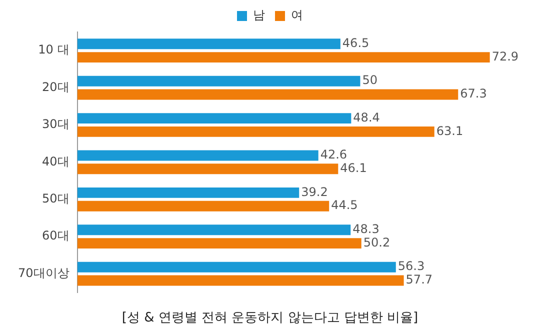 The image size is (540, 332). What do you see at coordinates (419, 279) in the screenshot?
I see `data-label: 57.7` at bounding box center [419, 279].